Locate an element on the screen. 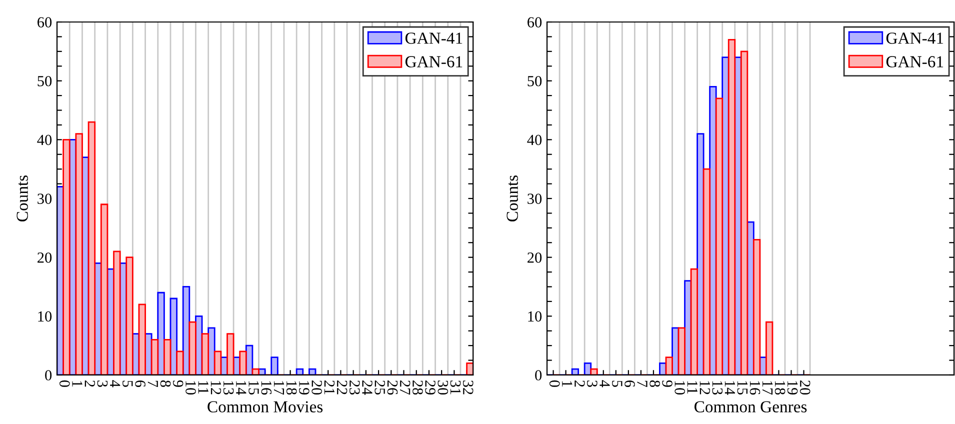 This screenshot has width=955, height=424. x-tick-label: 26 is located at coordinates (392, 387).